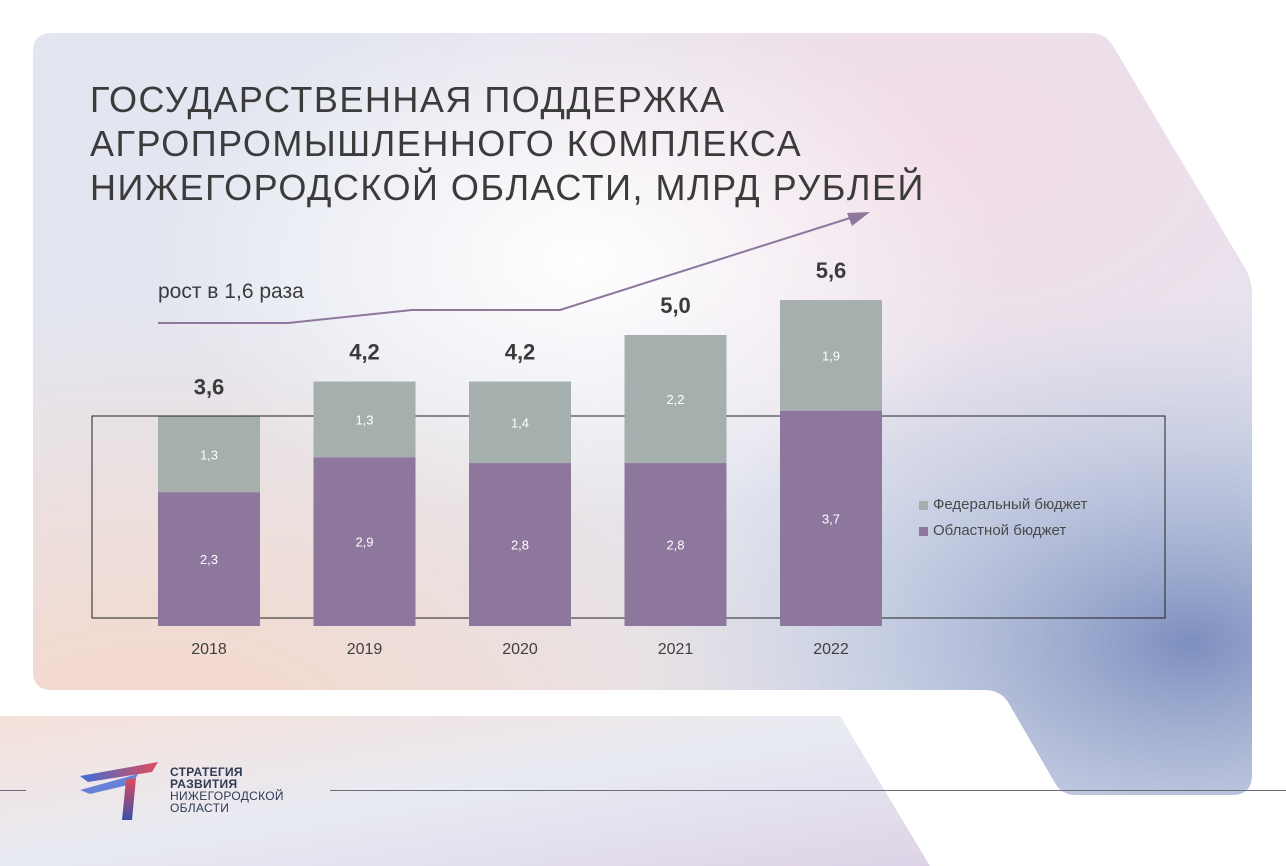 The width and height of the screenshot is (1286, 866). I want to click on bar-regional-2022, so click(831, 518).